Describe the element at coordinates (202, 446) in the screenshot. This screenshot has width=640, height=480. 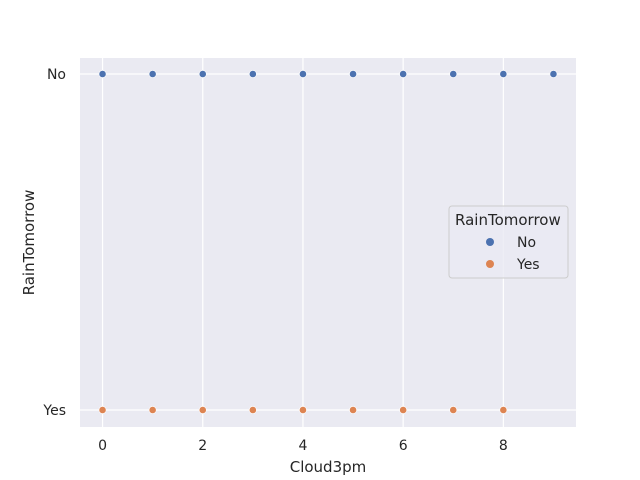
I see `x-tick-label: 2` at that location.